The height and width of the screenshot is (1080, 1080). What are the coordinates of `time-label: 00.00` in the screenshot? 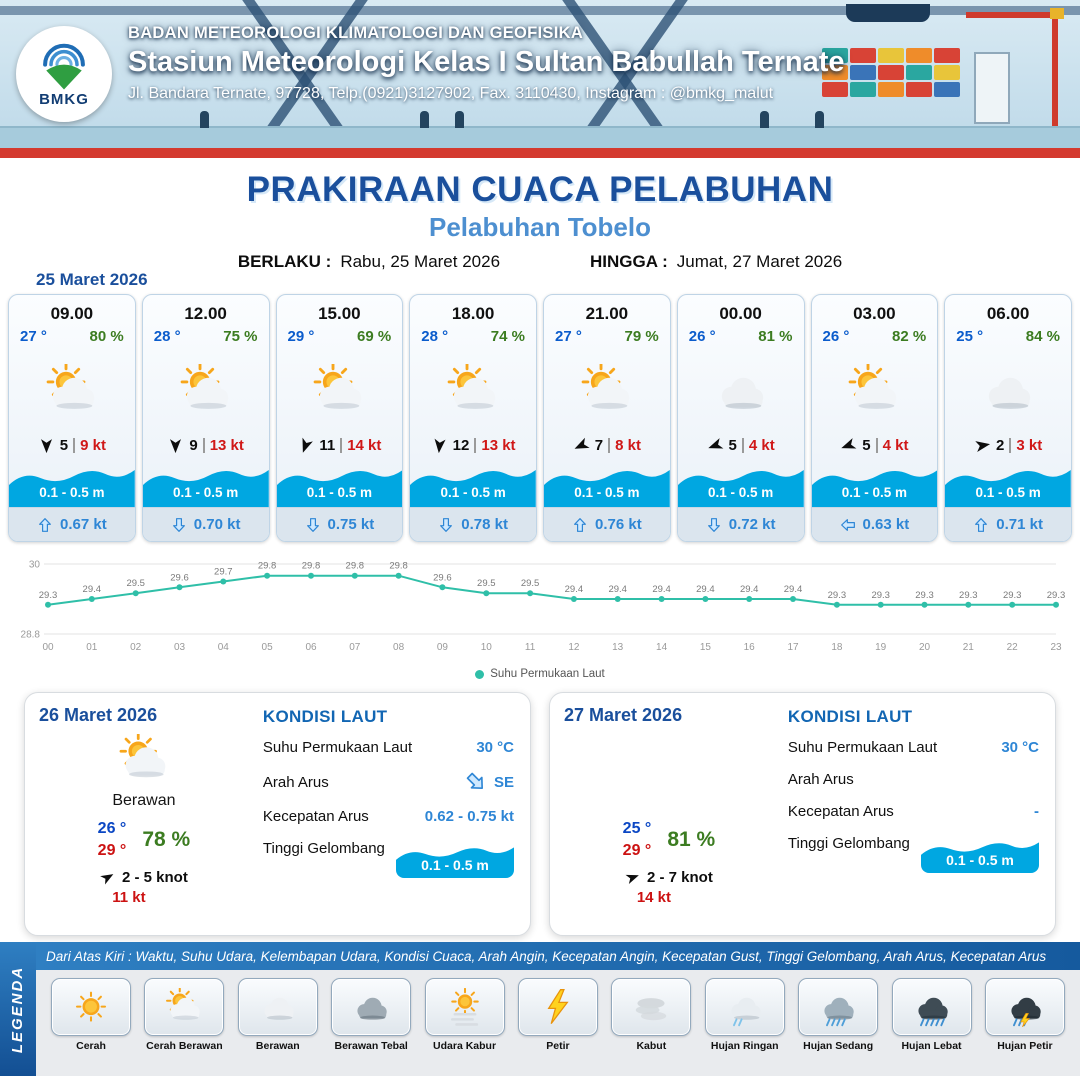 It's located at (740, 313).